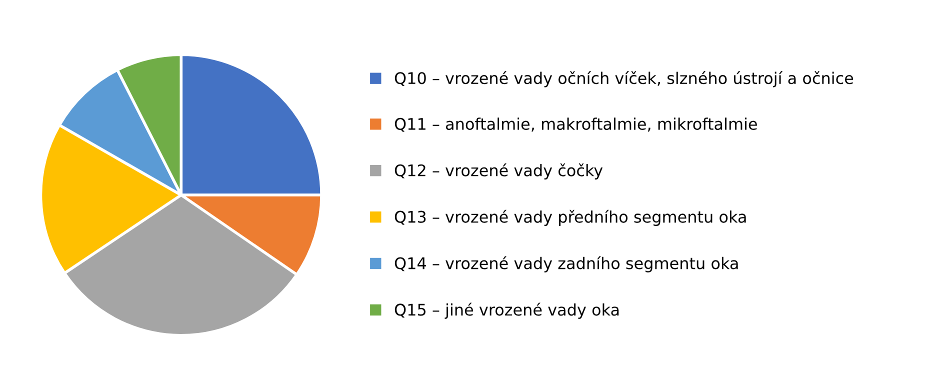 Image resolution: width=941 pixels, height=390 pixels. I want to click on legend-label: Q15 – jiné vrozené vady oka, so click(506, 310).